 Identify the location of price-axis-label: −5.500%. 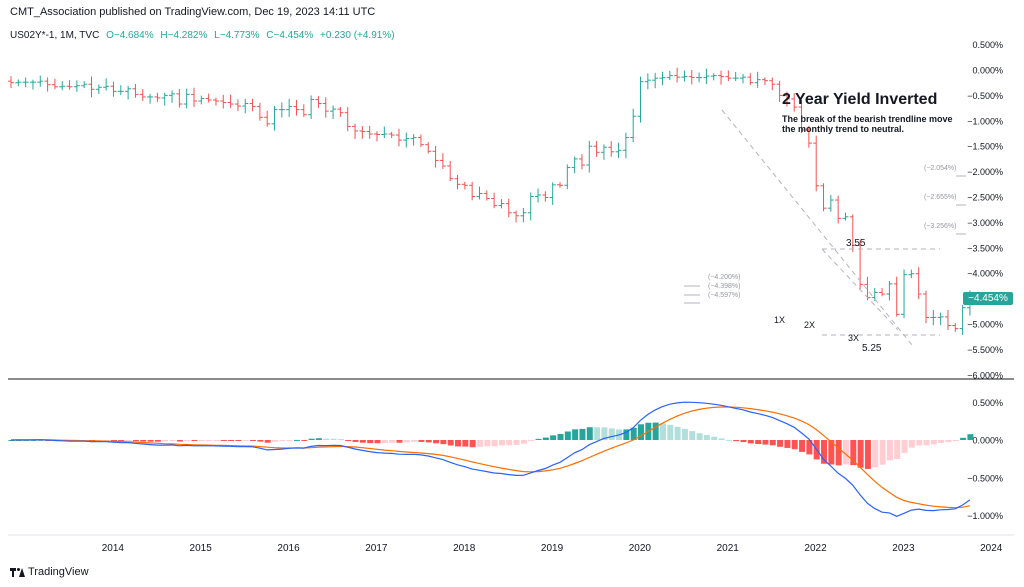
(985, 350).